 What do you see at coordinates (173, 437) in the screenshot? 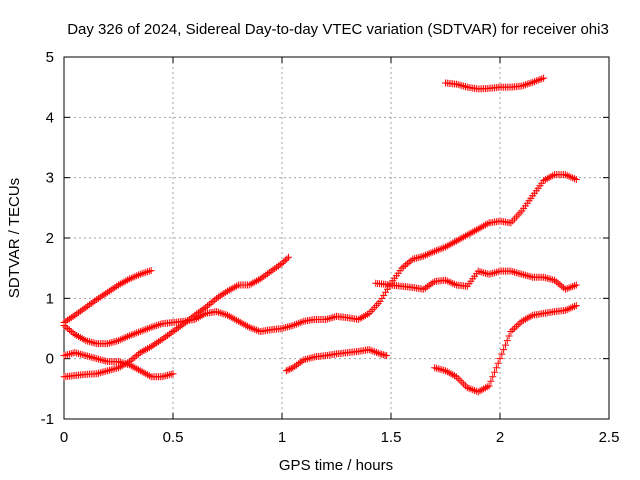
I see `x-tick-label: 0.5` at bounding box center [173, 437].